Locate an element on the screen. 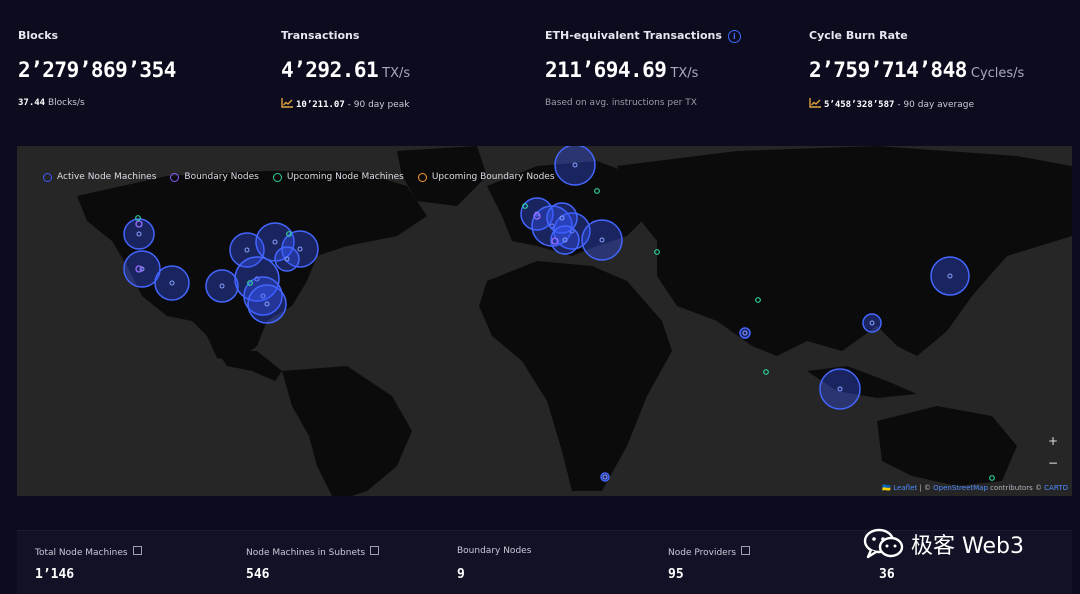  stat-sub-text: - 90 day peak is located at coordinates (378, 105).